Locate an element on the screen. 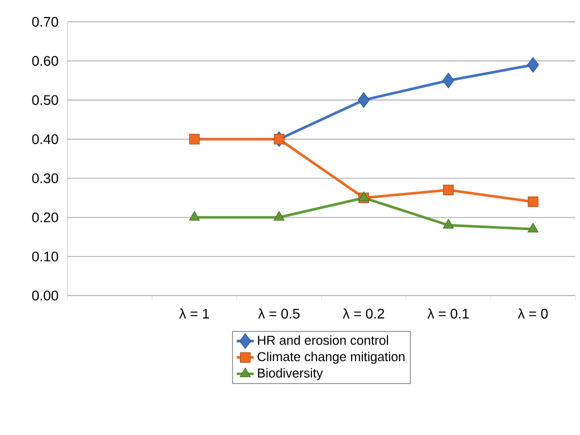 Image resolution: width=580 pixels, height=435 pixels. y-tick-label: 0.60 is located at coordinates (45, 61).